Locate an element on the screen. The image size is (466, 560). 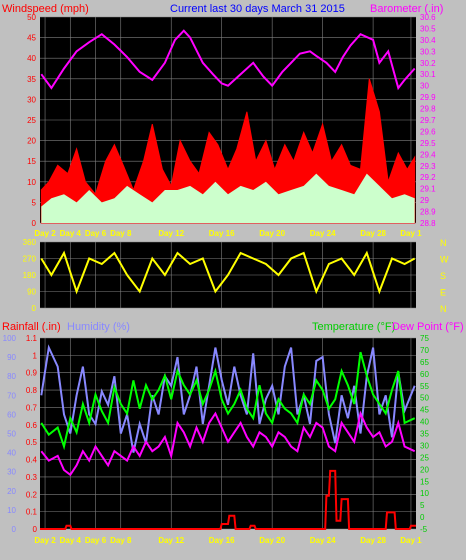
barometer-tick-label: 30.5 is located at coordinates (428, 28).